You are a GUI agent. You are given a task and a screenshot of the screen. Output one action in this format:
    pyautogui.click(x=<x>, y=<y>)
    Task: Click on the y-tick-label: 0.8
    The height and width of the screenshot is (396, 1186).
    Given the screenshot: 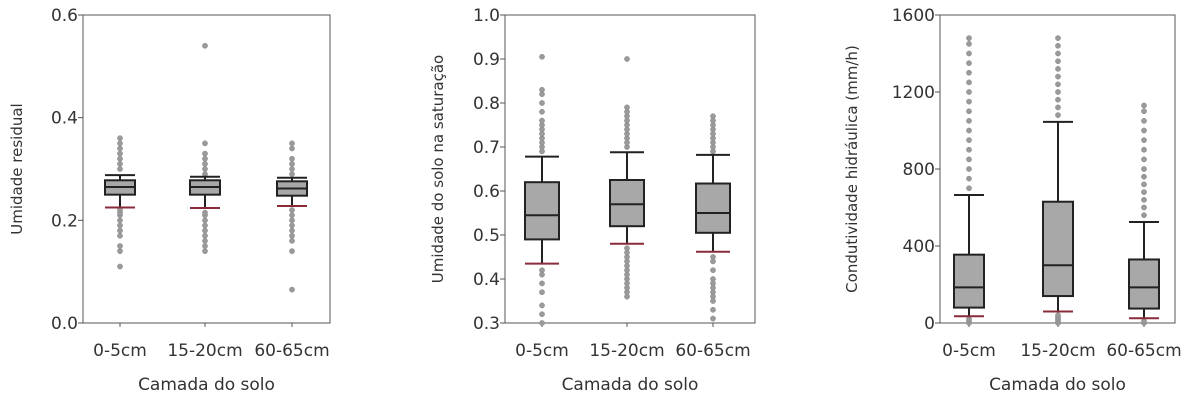 What is the action you would take?
    pyautogui.click(x=486, y=104)
    